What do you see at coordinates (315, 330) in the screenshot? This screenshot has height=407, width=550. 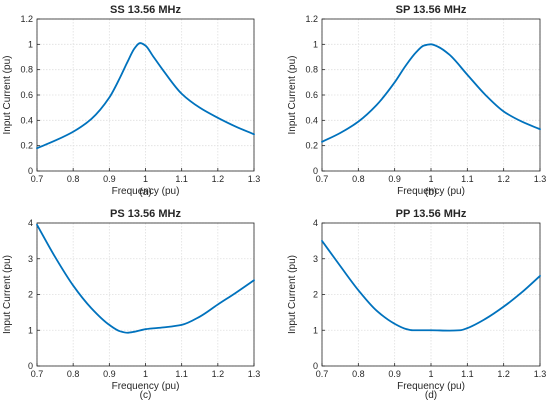 I see `pp-y-tick-label: 1` at bounding box center [315, 330].